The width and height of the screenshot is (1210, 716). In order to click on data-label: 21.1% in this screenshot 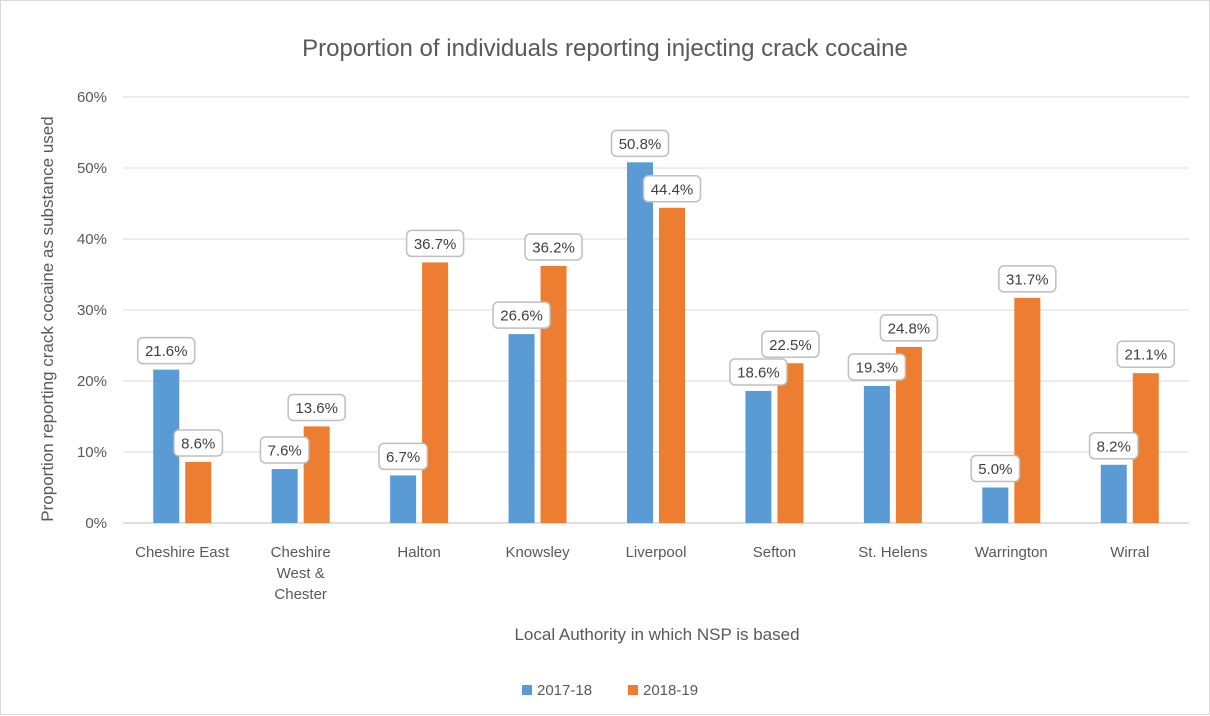, I will do `click(1146, 354)`.